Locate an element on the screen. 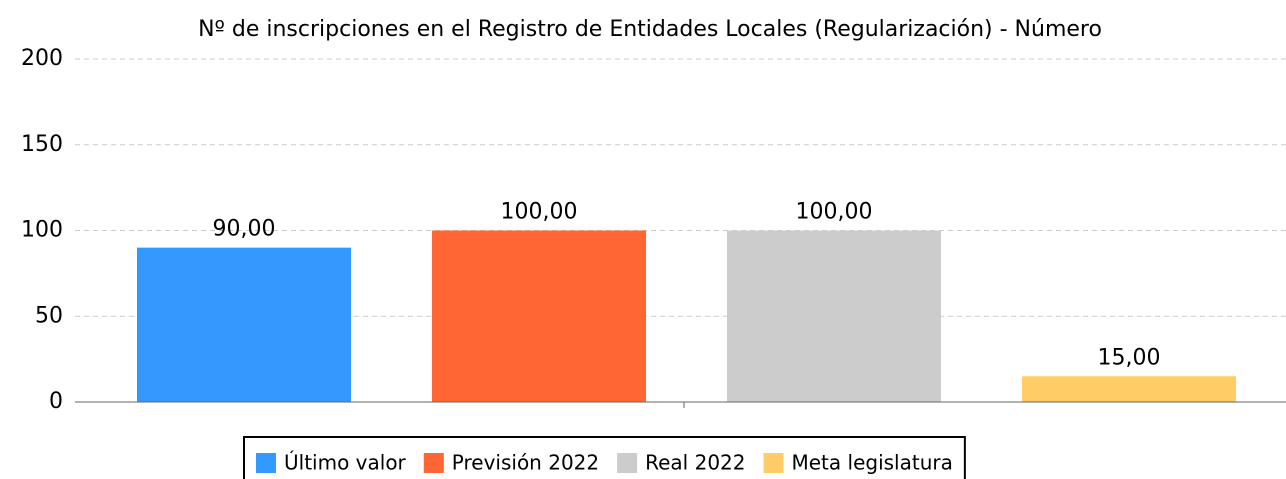  y-tick-label: 50 is located at coordinates (49, 315).